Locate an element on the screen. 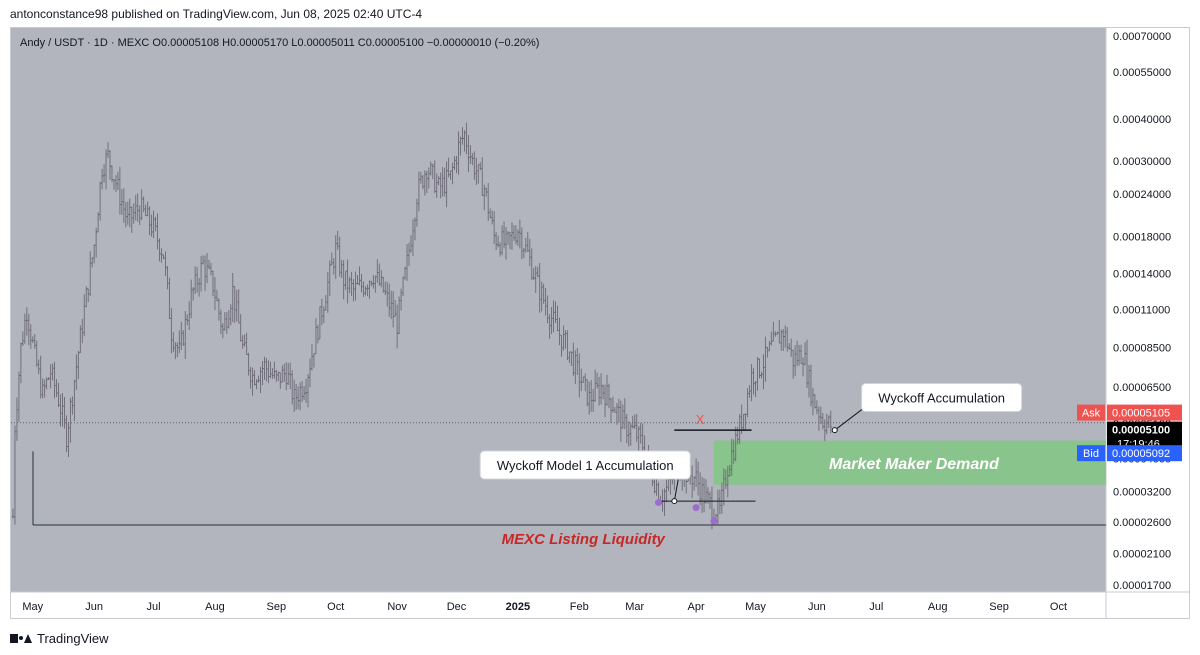  failed-breakout-x-mark: X is located at coordinates (700, 419).